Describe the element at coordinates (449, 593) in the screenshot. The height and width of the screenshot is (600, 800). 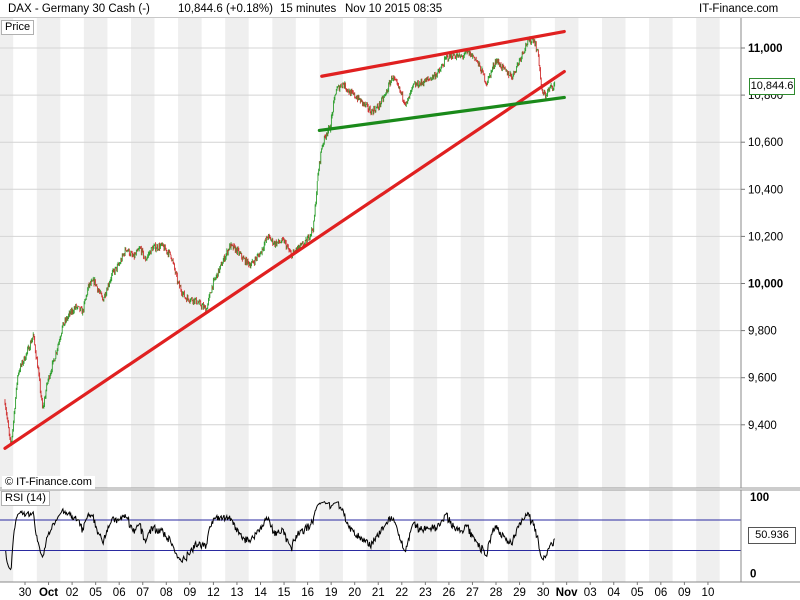
I see `date-tick-label: 26` at that location.